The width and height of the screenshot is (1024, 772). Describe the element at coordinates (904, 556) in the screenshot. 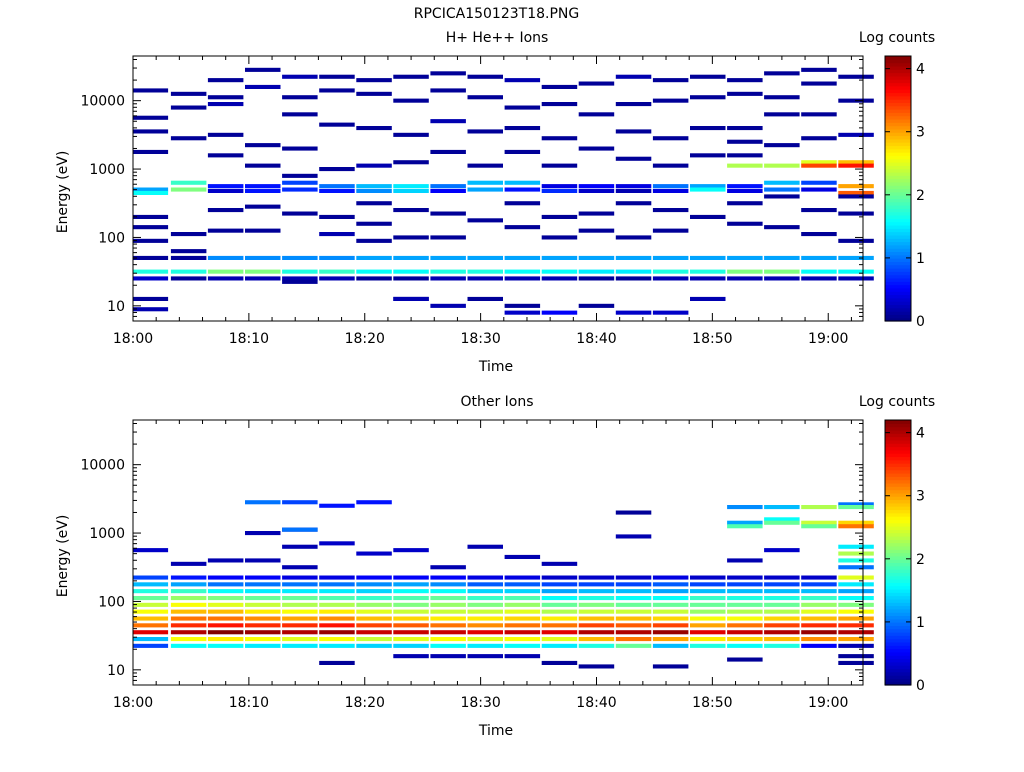

I see `colorbar: 0 1 2 3 4` at that location.